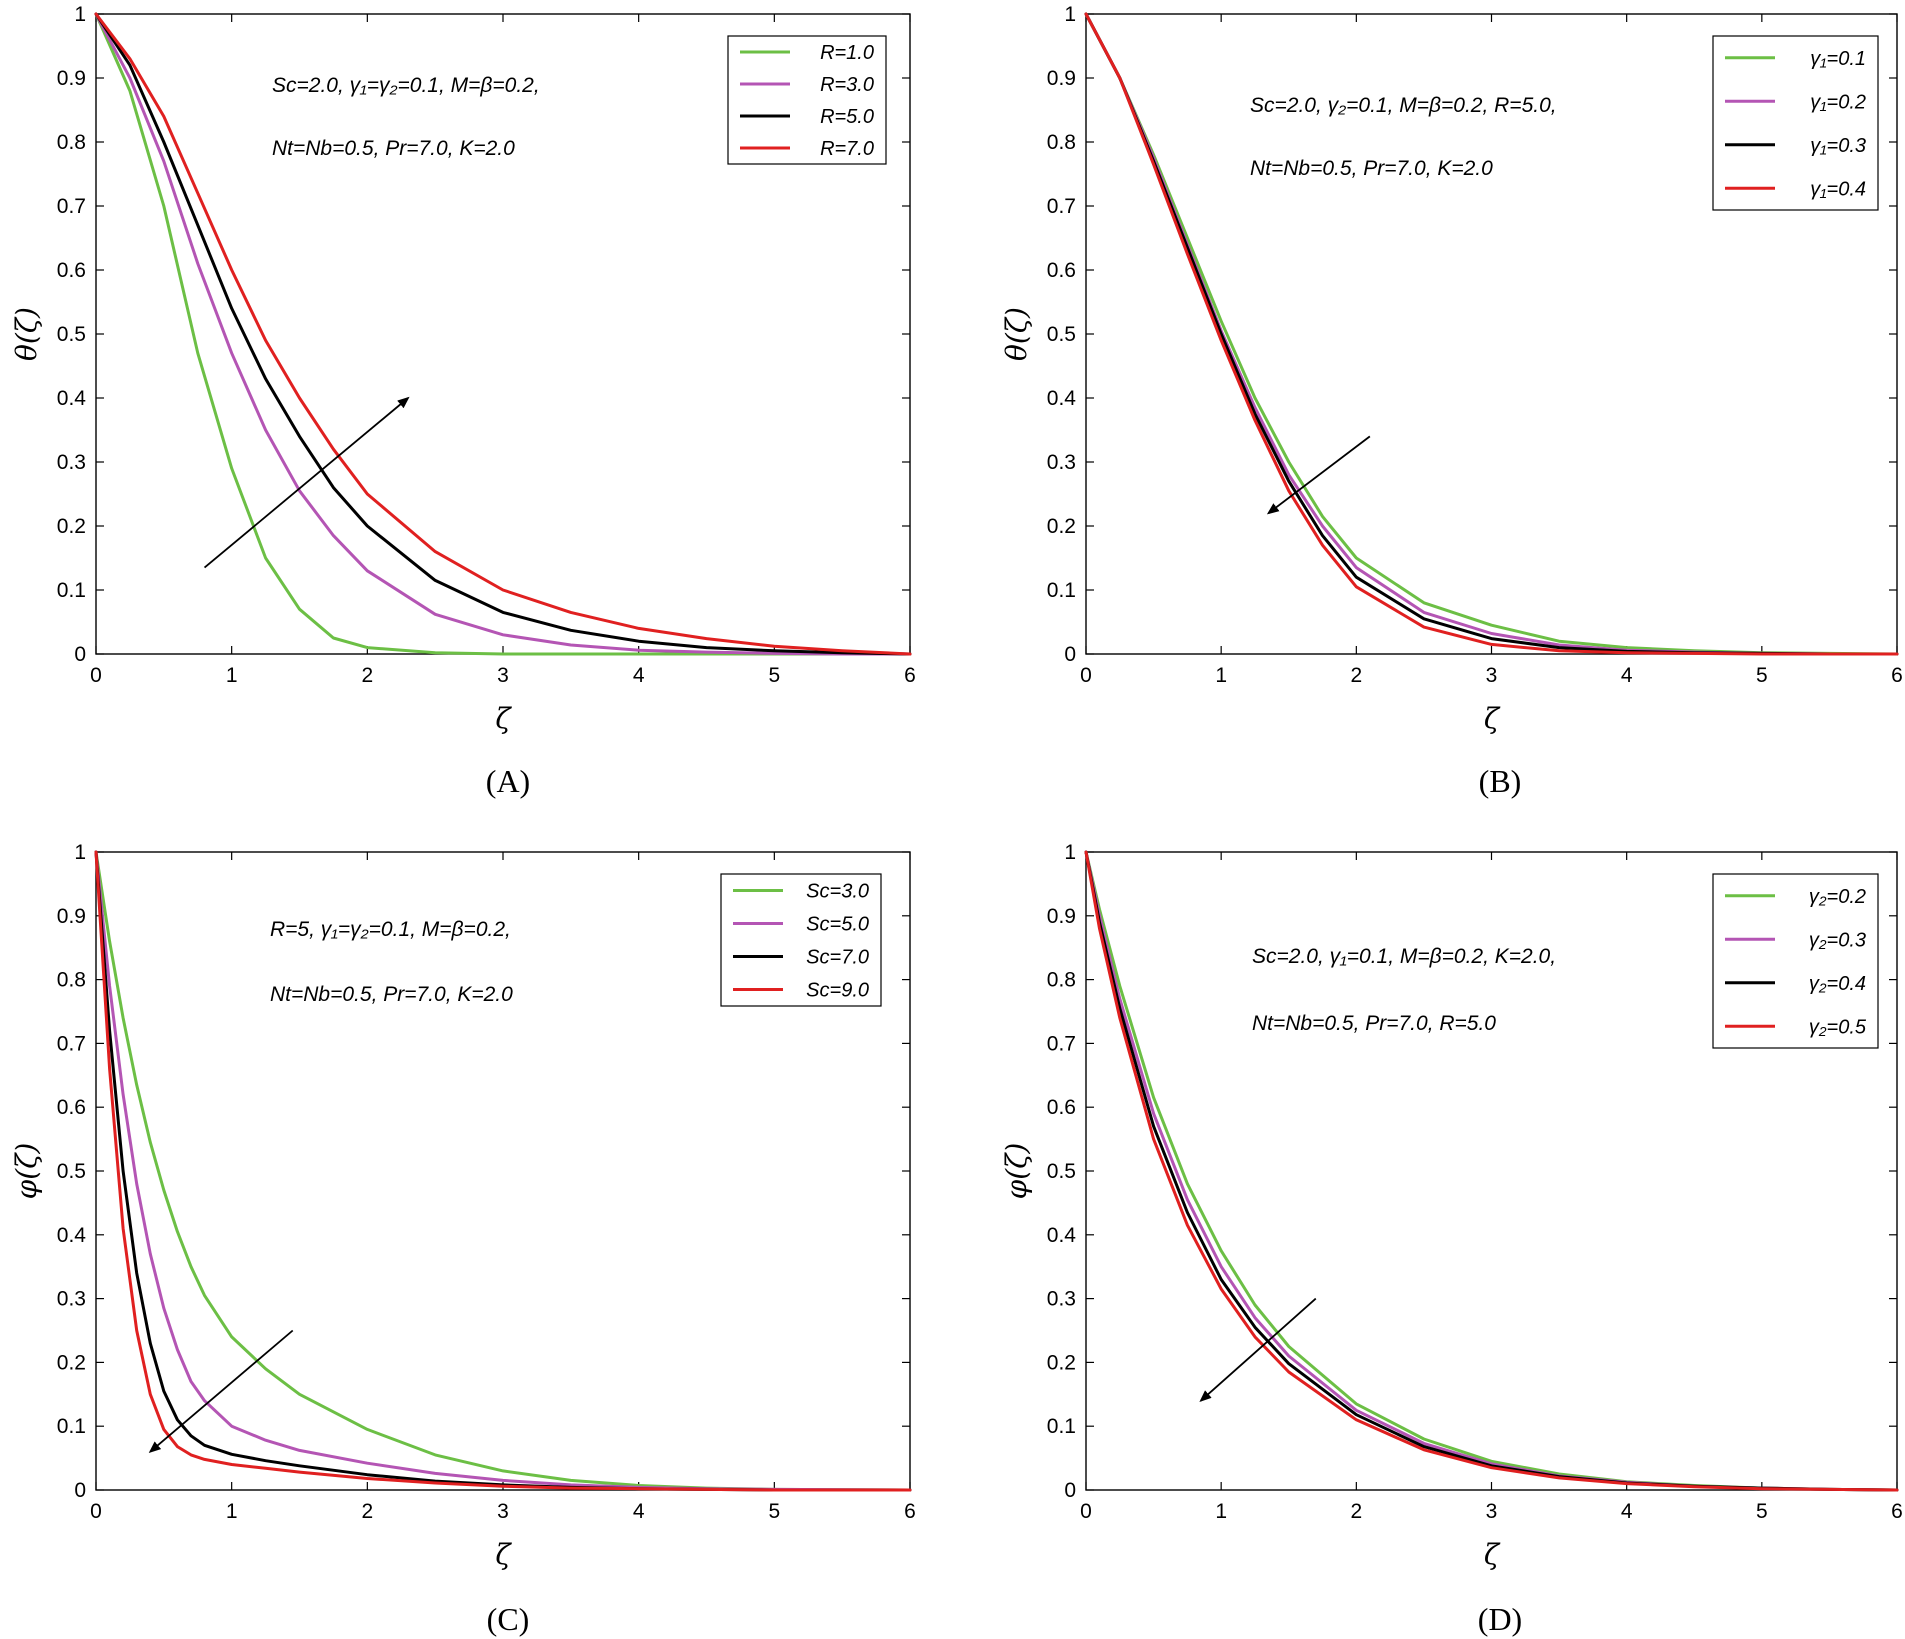  Describe the element at coordinates (508, 1619) in the screenshot. I see `panel-label: (C)` at that location.